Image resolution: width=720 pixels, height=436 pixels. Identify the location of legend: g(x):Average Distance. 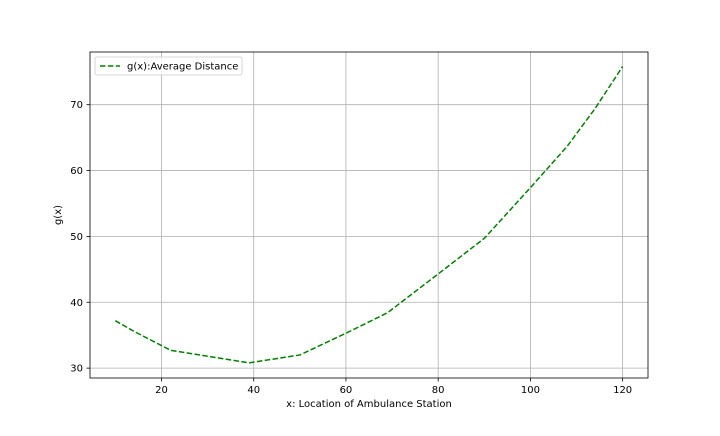
(168, 66).